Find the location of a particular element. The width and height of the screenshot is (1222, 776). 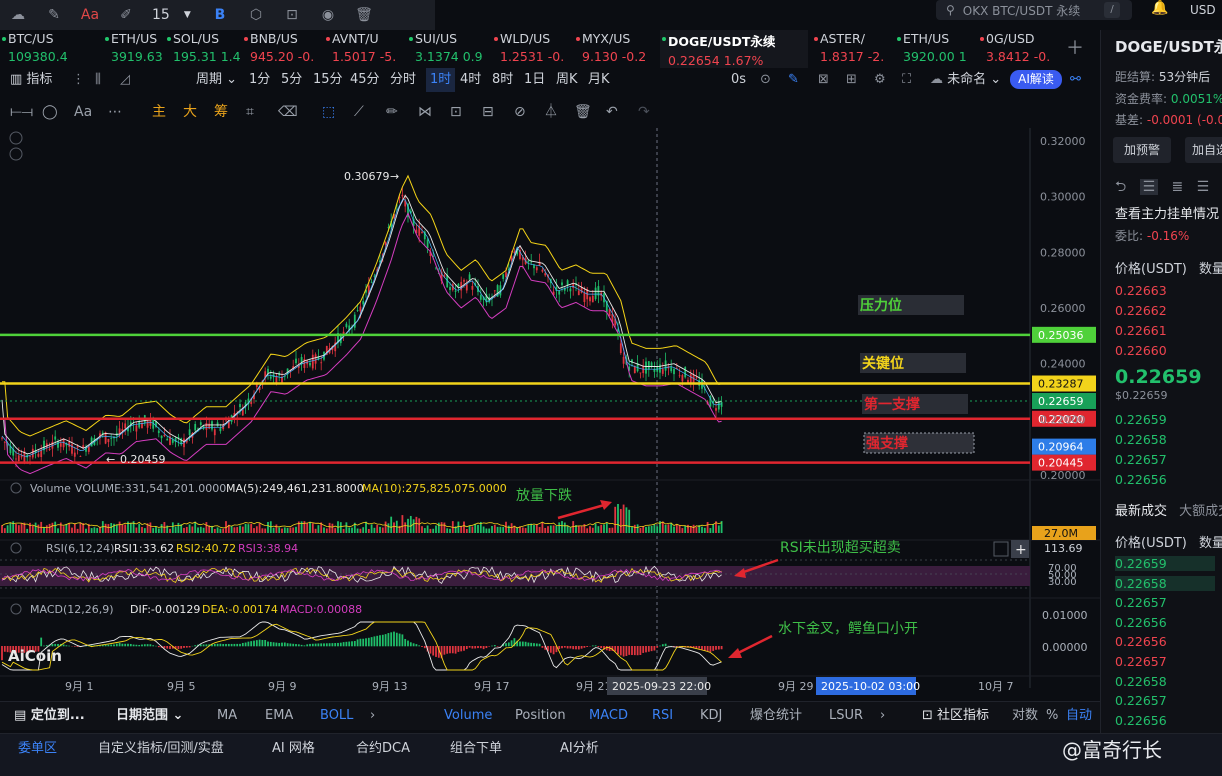

brush-icon: ⌗ is located at coordinates (250, 112).